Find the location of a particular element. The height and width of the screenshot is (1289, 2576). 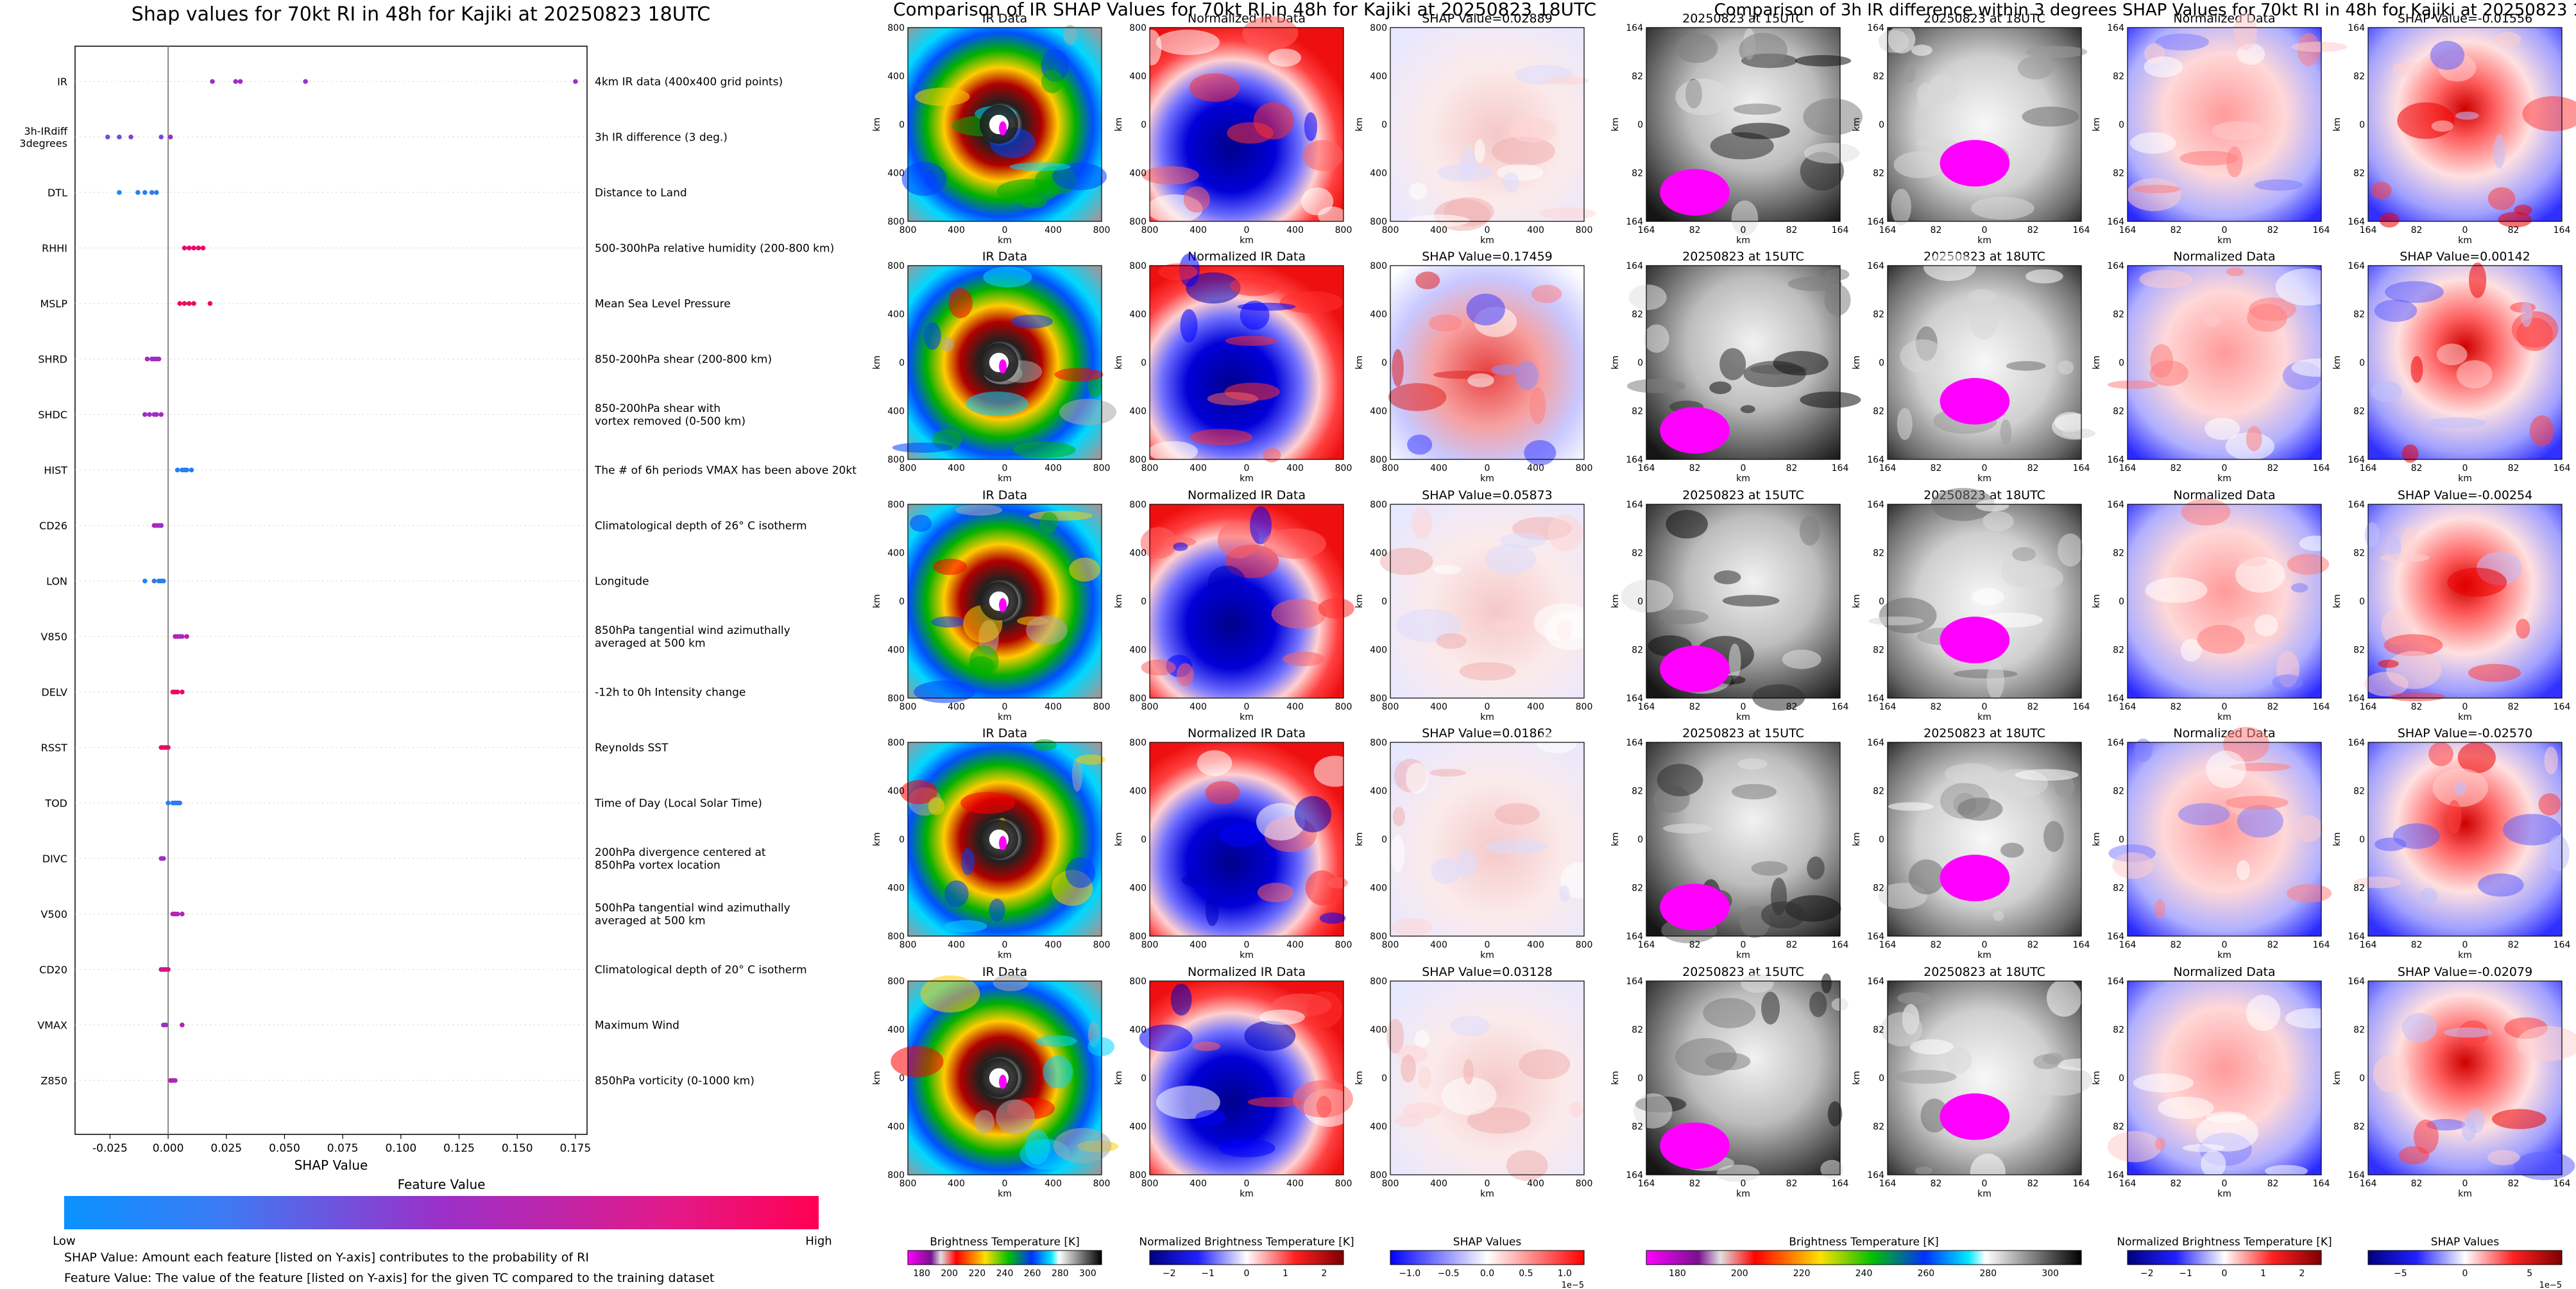

colorbar-tick-label: 200 is located at coordinates (1740, 1273).